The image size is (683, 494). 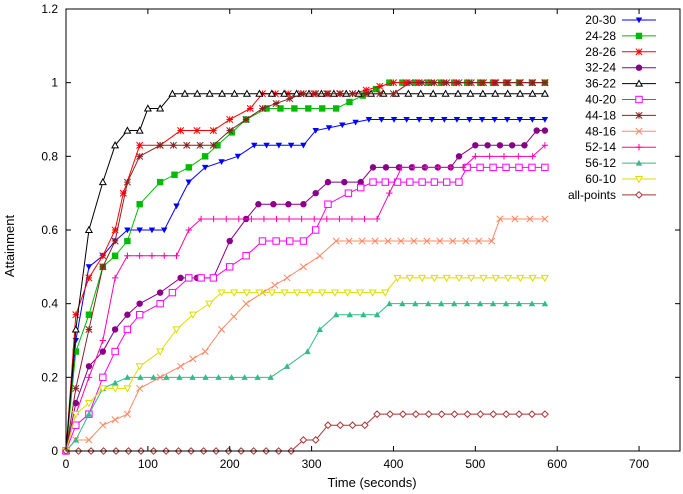 What do you see at coordinates (639, 464) in the screenshot?
I see `x-tick-label: 700` at bounding box center [639, 464].